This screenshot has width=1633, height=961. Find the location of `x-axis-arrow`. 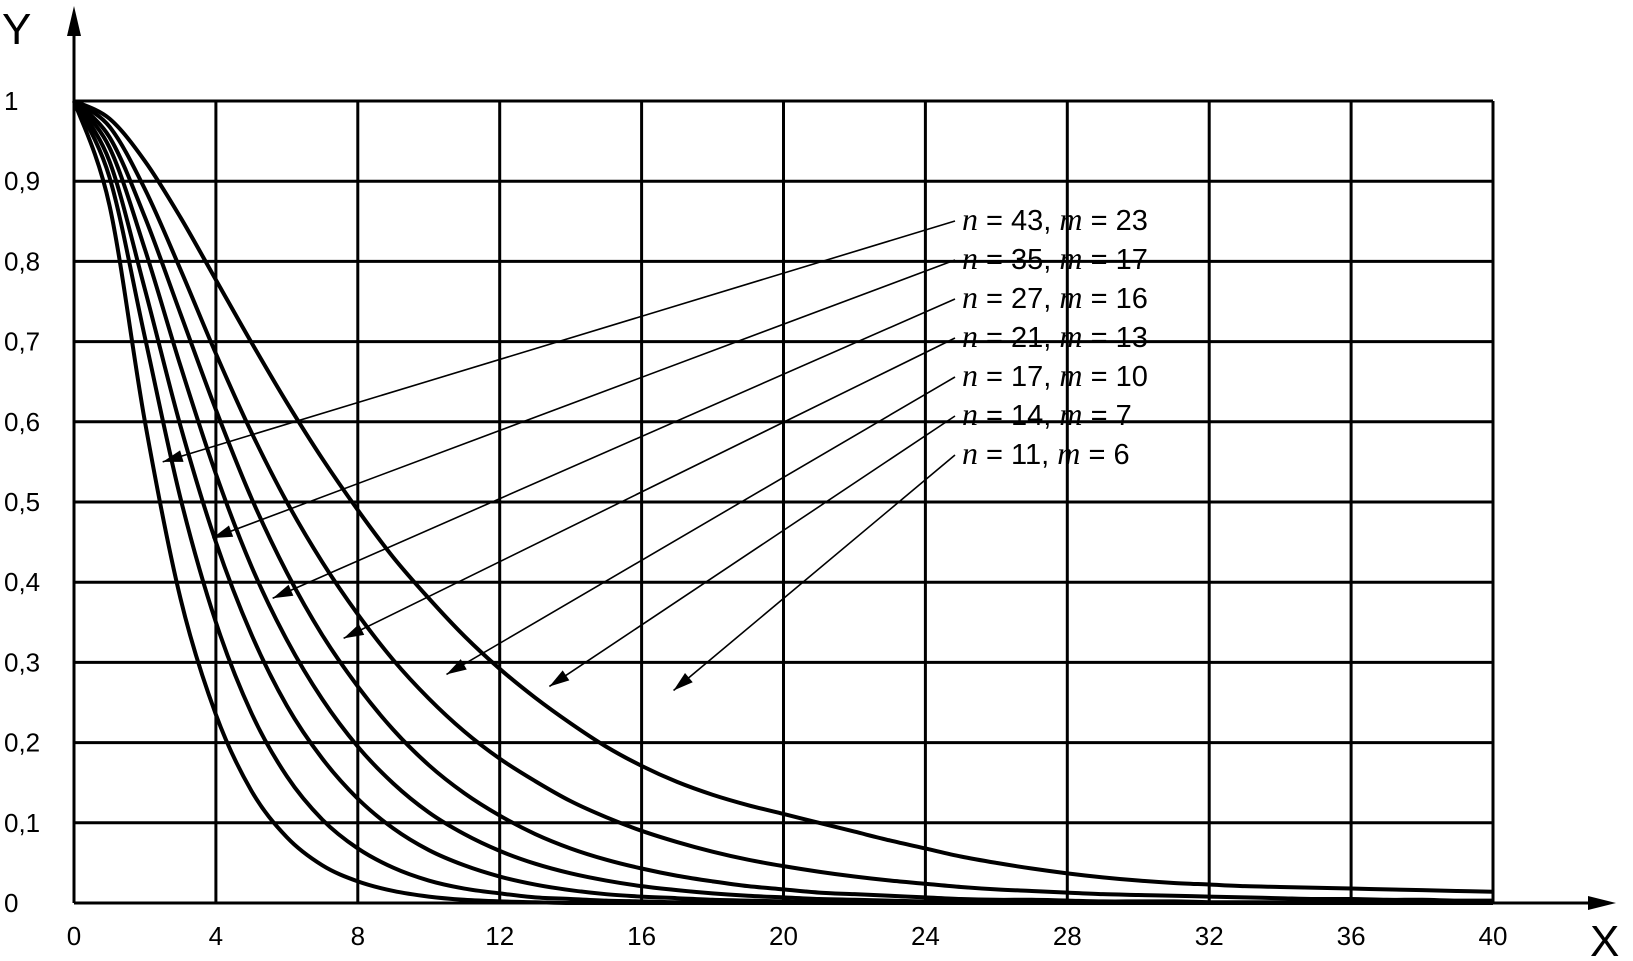

x-axis-arrow is located at coordinates (1602, 903).